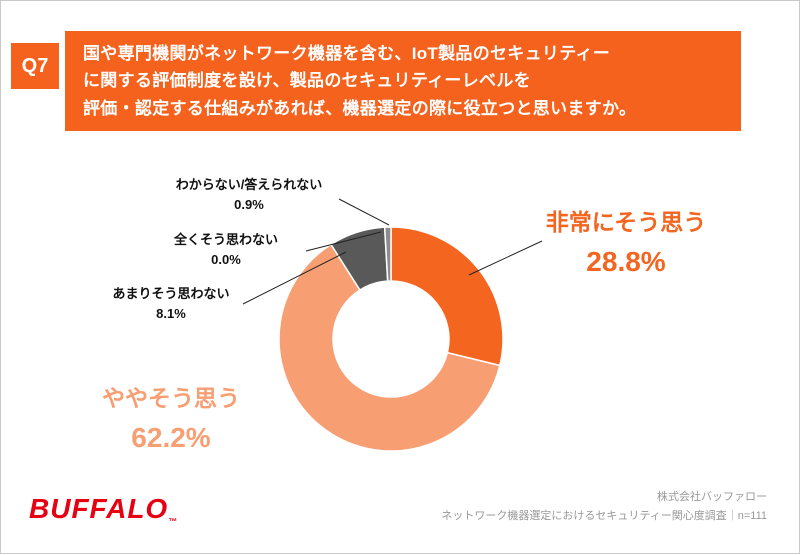  I want to click on label-strongly-agree-name: 非常にそう思う, so click(626, 222).